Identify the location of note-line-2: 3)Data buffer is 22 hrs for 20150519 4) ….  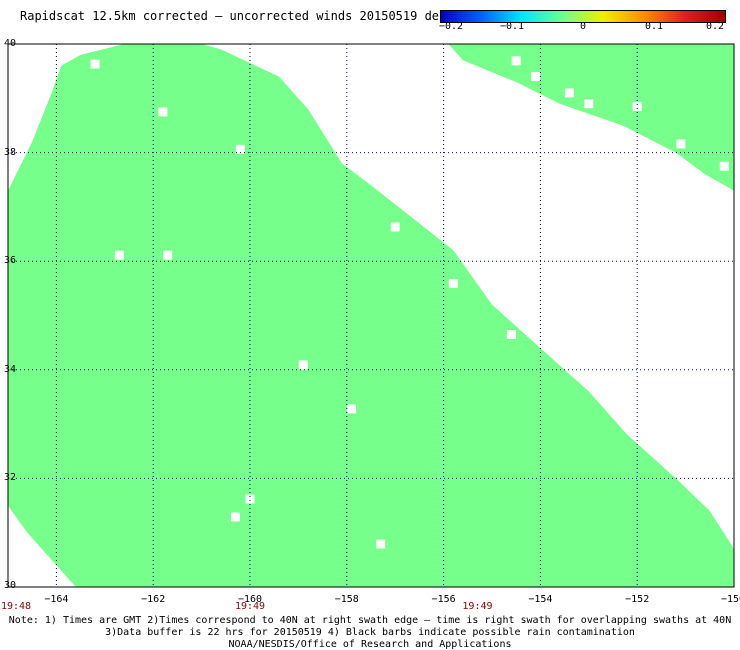
(370, 632).